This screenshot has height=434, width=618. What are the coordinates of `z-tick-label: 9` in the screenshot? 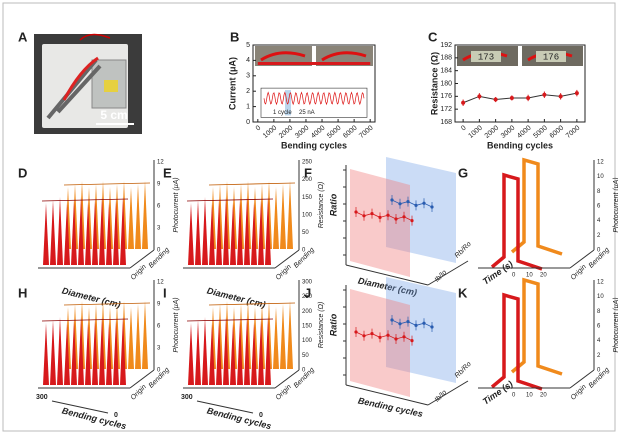 It's located at (159, 185).